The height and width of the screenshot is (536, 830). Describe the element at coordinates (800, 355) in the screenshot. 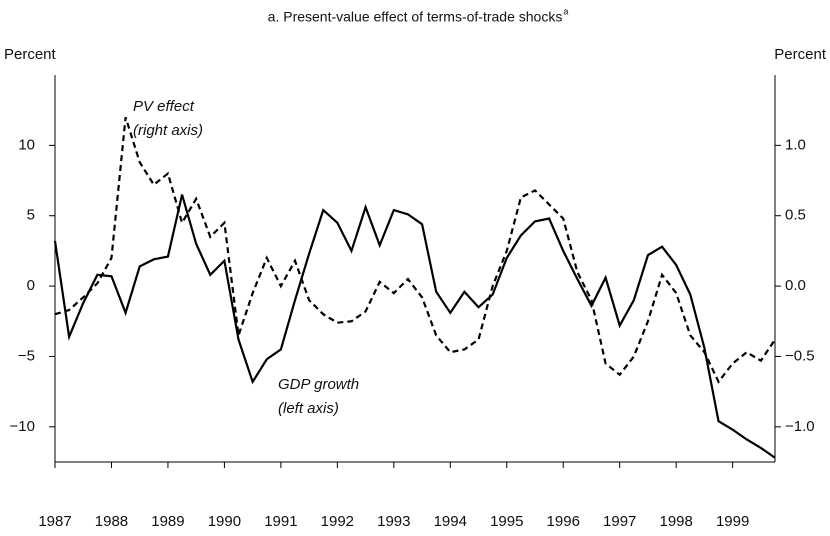

I see `y2-tick-label: −0.5` at that location.